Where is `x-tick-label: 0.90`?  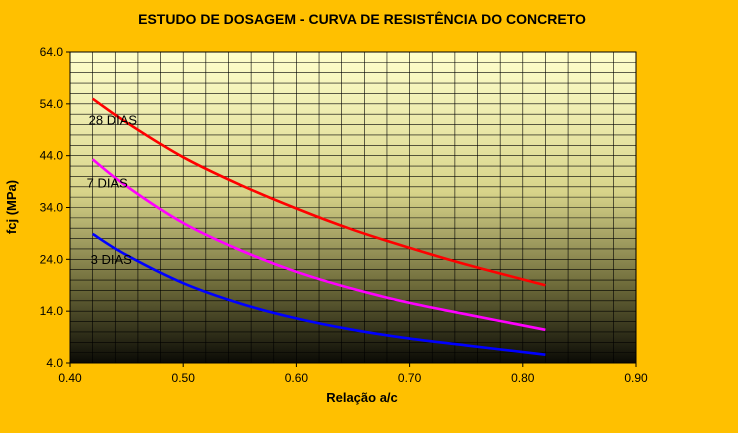
x-tick-label: 0.90 is located at coordinates (636, 378).